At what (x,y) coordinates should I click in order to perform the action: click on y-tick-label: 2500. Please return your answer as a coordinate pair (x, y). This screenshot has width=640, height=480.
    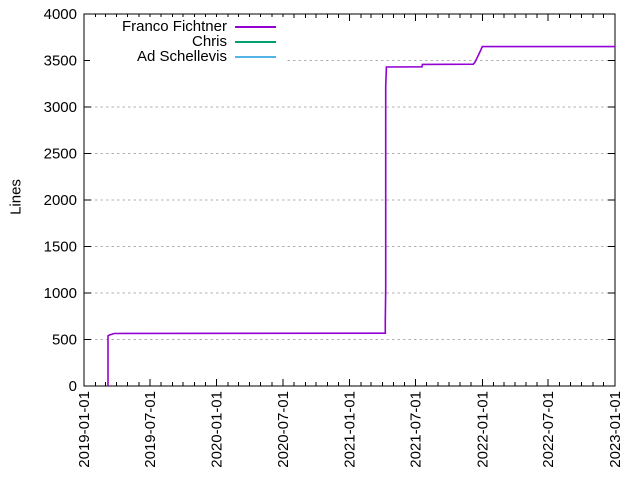
    Looking at the image, I should click on (60, 154).